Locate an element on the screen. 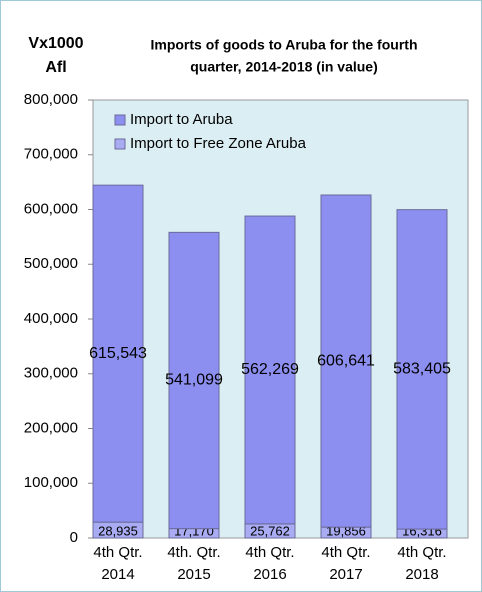 The height and width of the screenshot is (592, 482). data-label: 562,269 is located at coordinates (270, 369).